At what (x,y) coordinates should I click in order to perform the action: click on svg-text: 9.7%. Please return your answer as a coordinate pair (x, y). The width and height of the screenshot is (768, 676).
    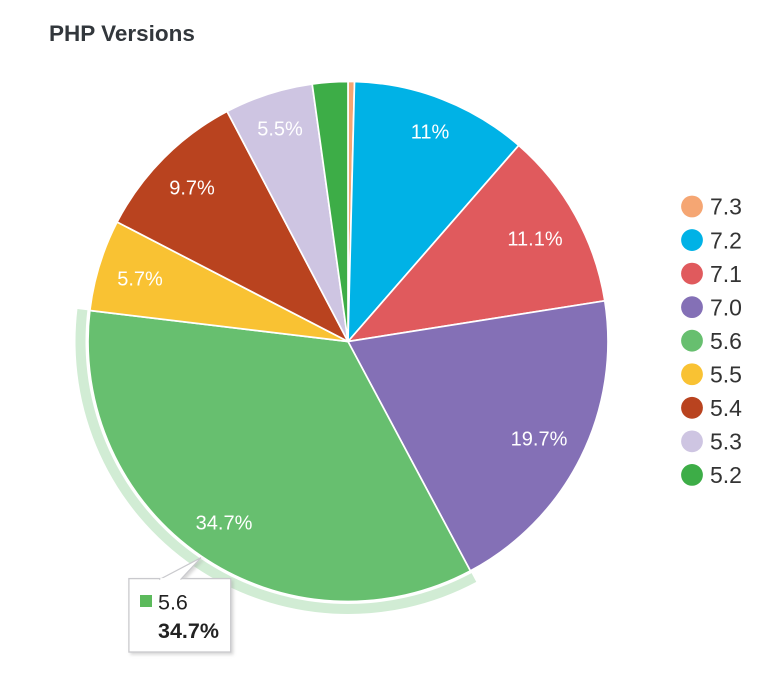
    Looking at the image, I should click on (192, 188).